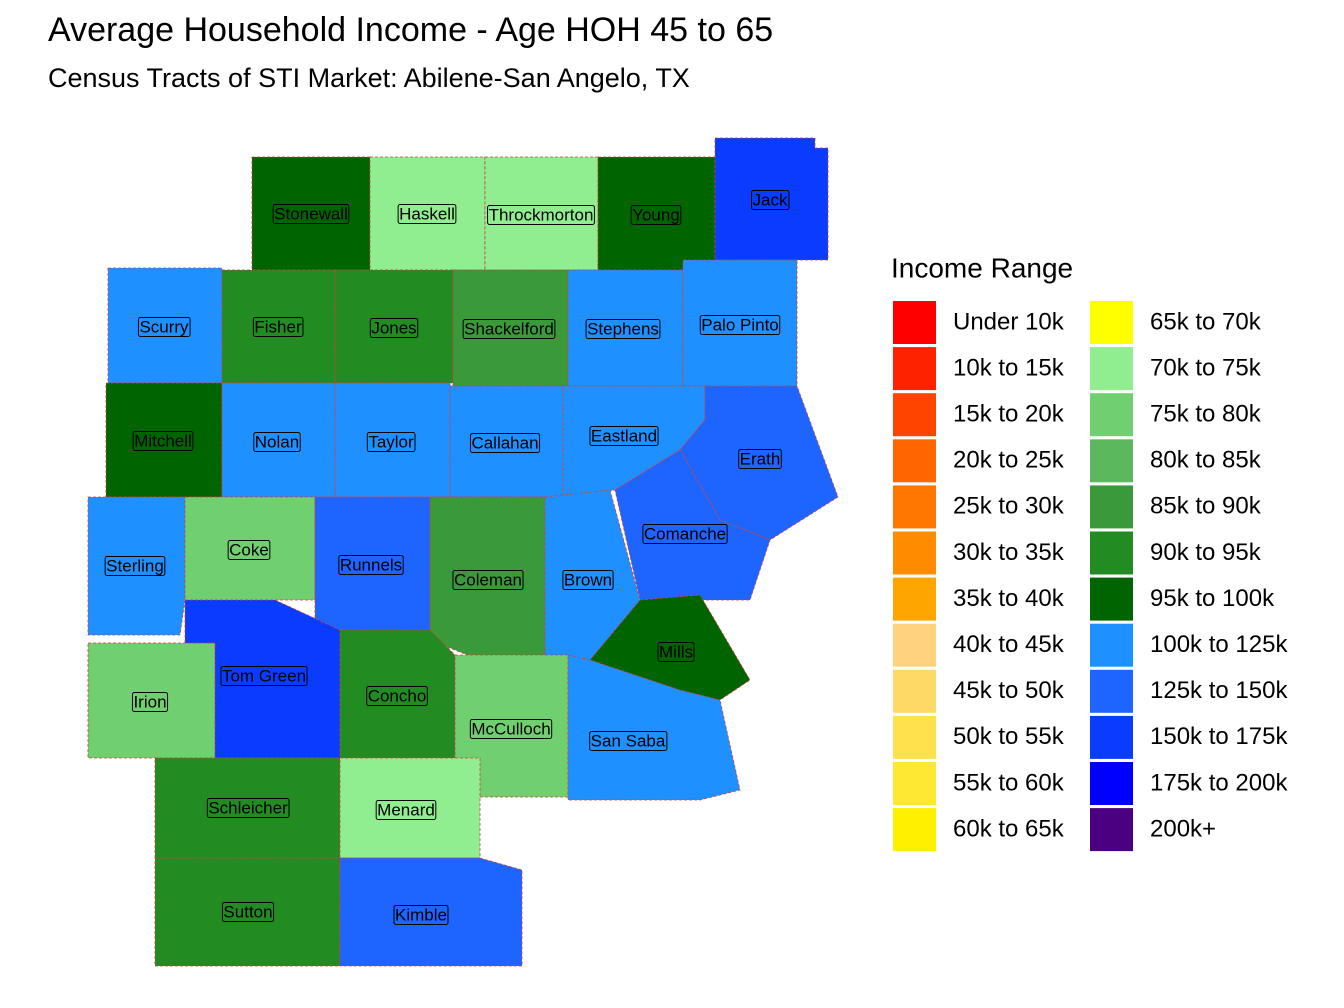 Image resolution: width=1344 pixels, height=1008 pixels. What do you see at coordinates (624, 435) in the screenshot?
I see `county-label: Eastland` at bounding box center [624, 435].